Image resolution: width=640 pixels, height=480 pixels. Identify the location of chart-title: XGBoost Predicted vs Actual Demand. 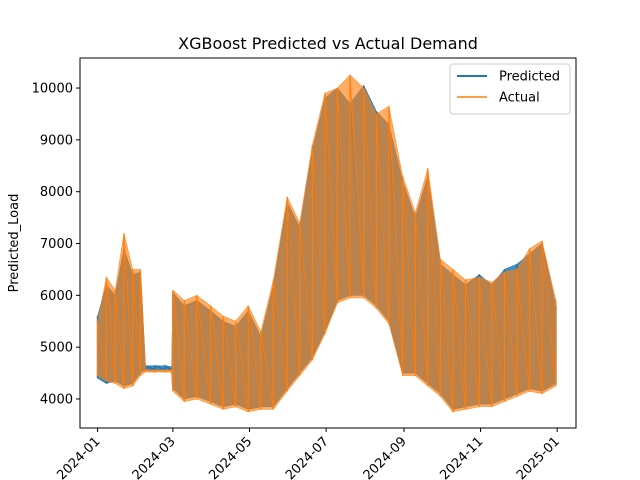
(328, 43).